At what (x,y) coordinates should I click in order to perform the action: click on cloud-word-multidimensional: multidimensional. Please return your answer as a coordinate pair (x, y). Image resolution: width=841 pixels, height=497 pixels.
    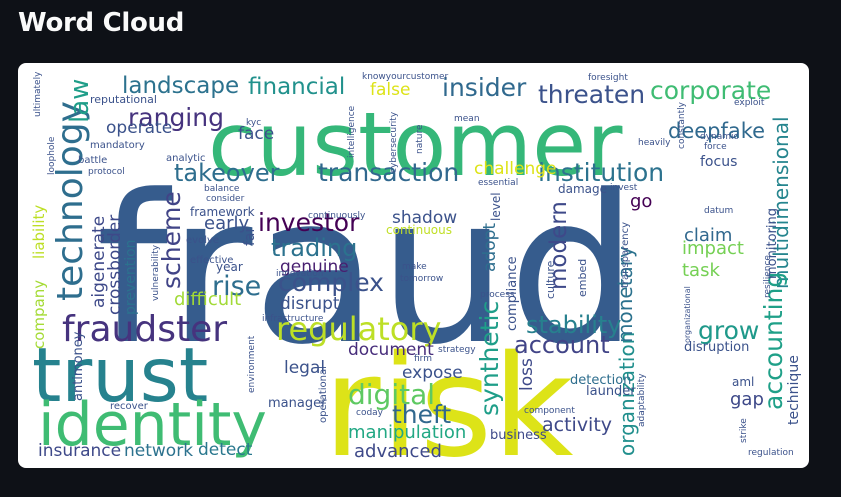
    Looking at the image, I should click on (781, 202).